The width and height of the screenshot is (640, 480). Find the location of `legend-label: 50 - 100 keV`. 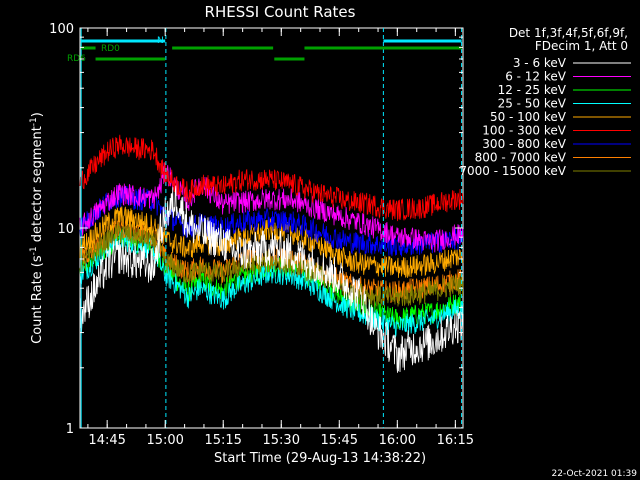

legend-label: 50 - 100 keV is located at coordinates (528, 117).